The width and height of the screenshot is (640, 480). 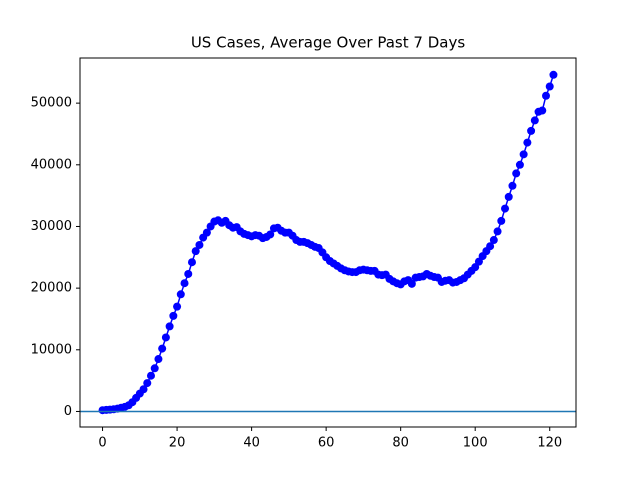 I want to click on y-tick-label: 40000, so click(x=51, y=164).